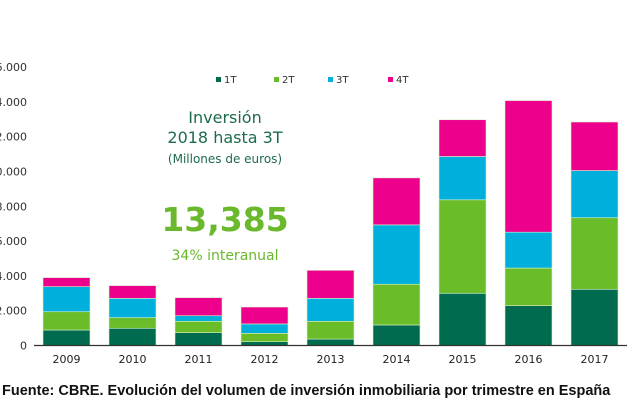 Image resolution: width=627 pixels, height=415 pixels. I want to click on bar-segment-2012-4T, so click(264, 315).